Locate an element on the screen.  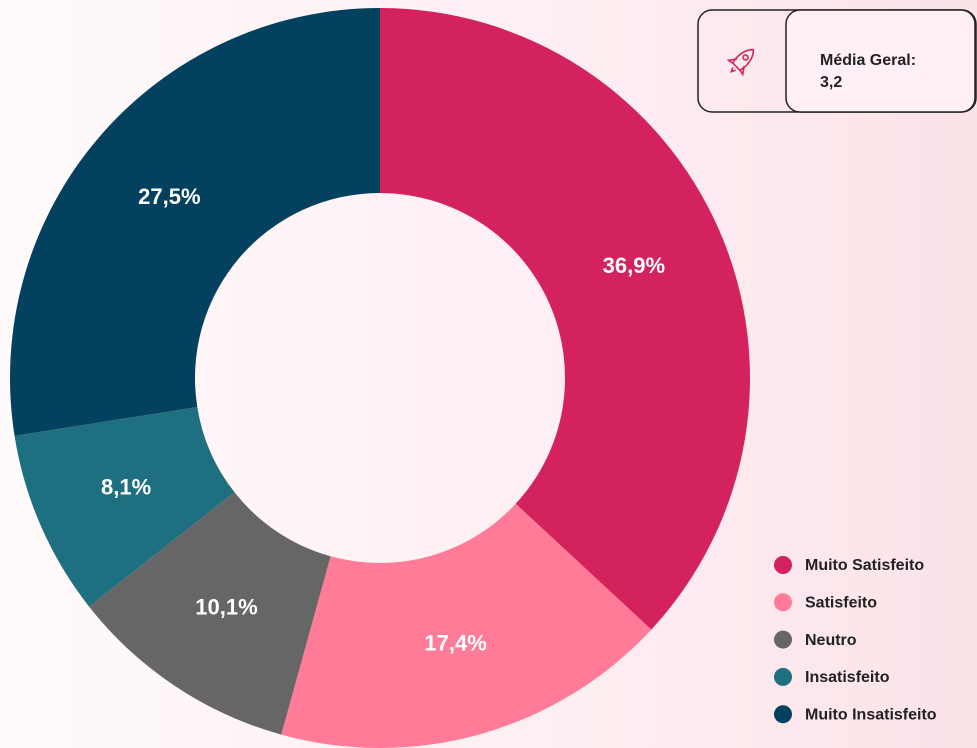
legend-label: Muito Insatisfeito is located at coordinates (871, 714).